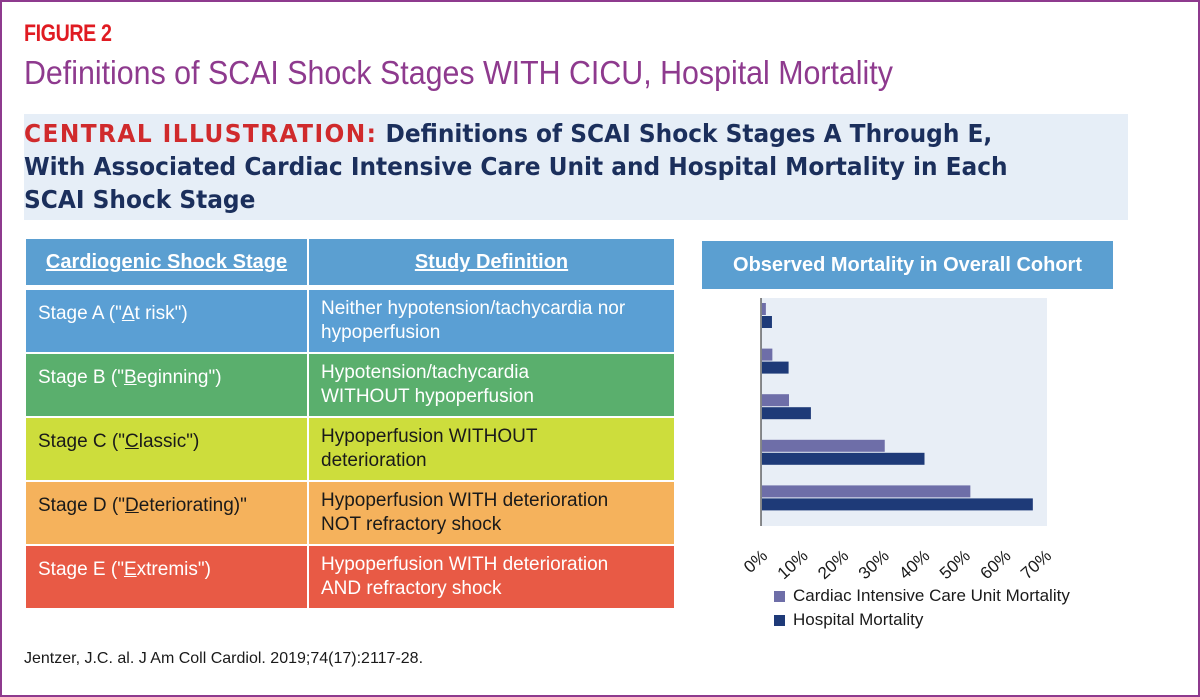  What do you see at coordinates (167, 513) in the screenshot?
I see `stage-cell: Stage D ("Deteriorating)"` at bounding box center [167, 513].